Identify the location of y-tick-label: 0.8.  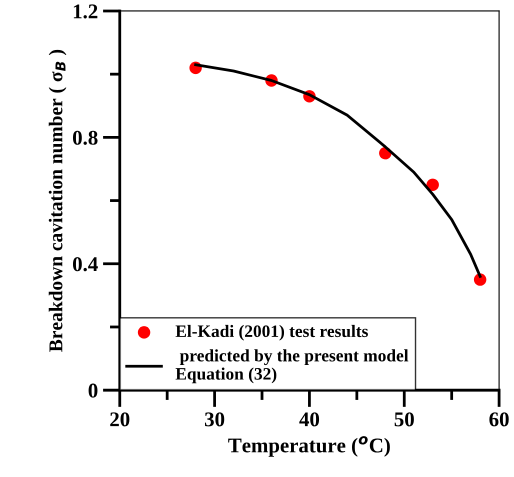
(85, 137).